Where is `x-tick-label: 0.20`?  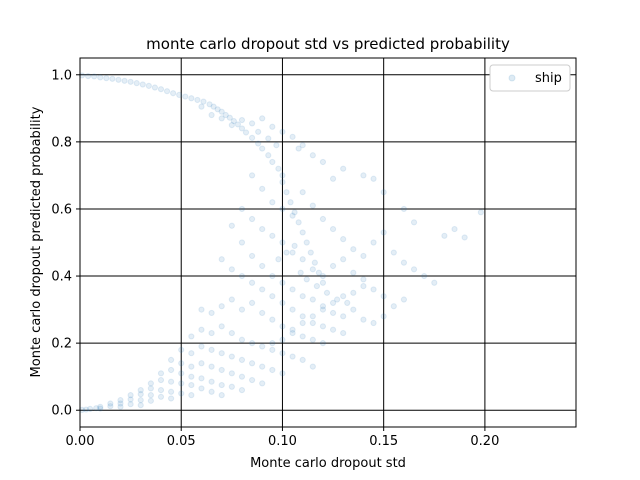 x-tick-label: 0.20 is located at coordinates (484, 441).